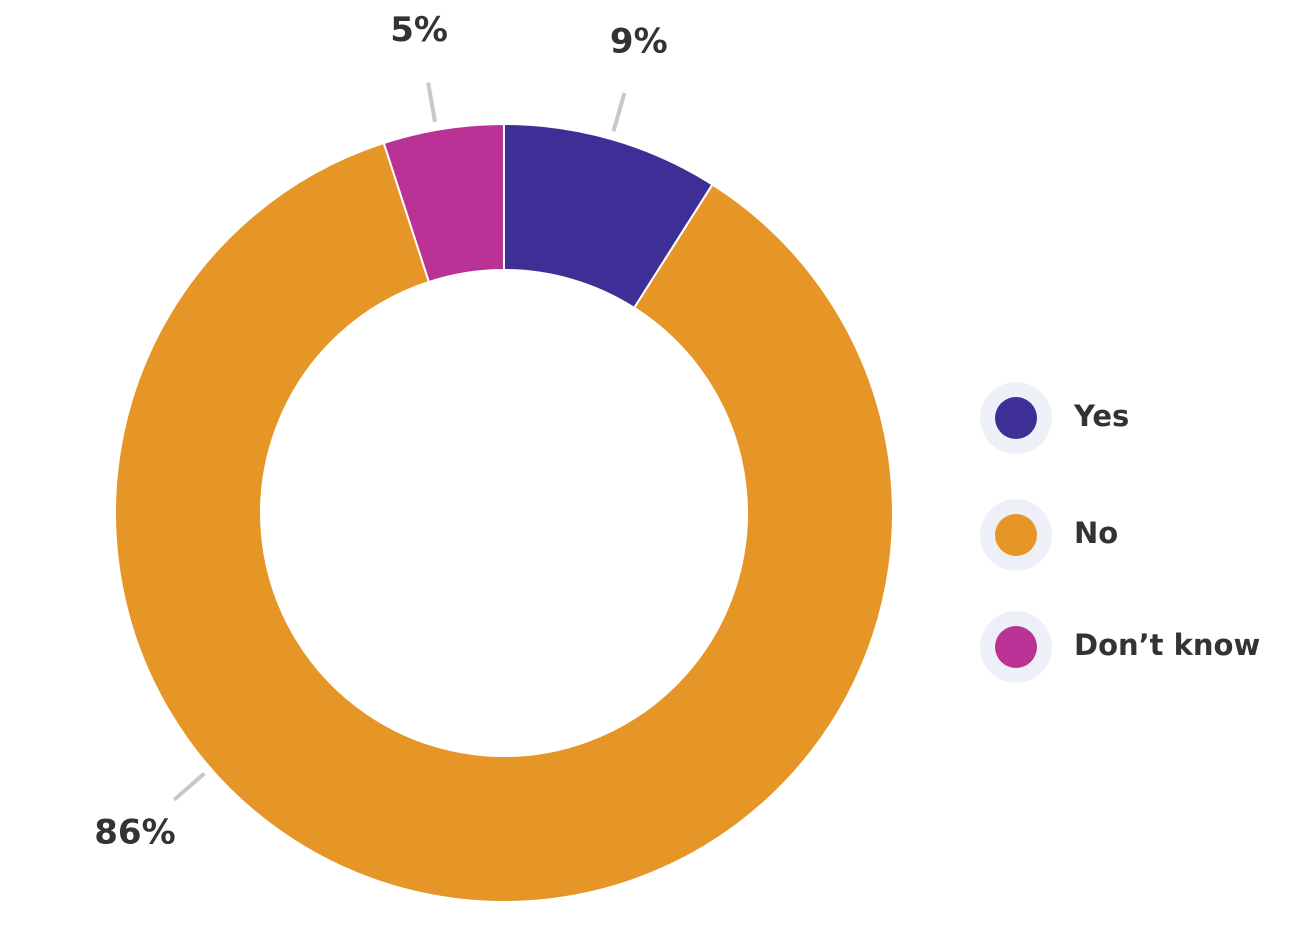  What do you see at coordinates (1167, 645) in the screenshot?
I see `legend-label: Don’t know` at bounding box center [1167, 645].